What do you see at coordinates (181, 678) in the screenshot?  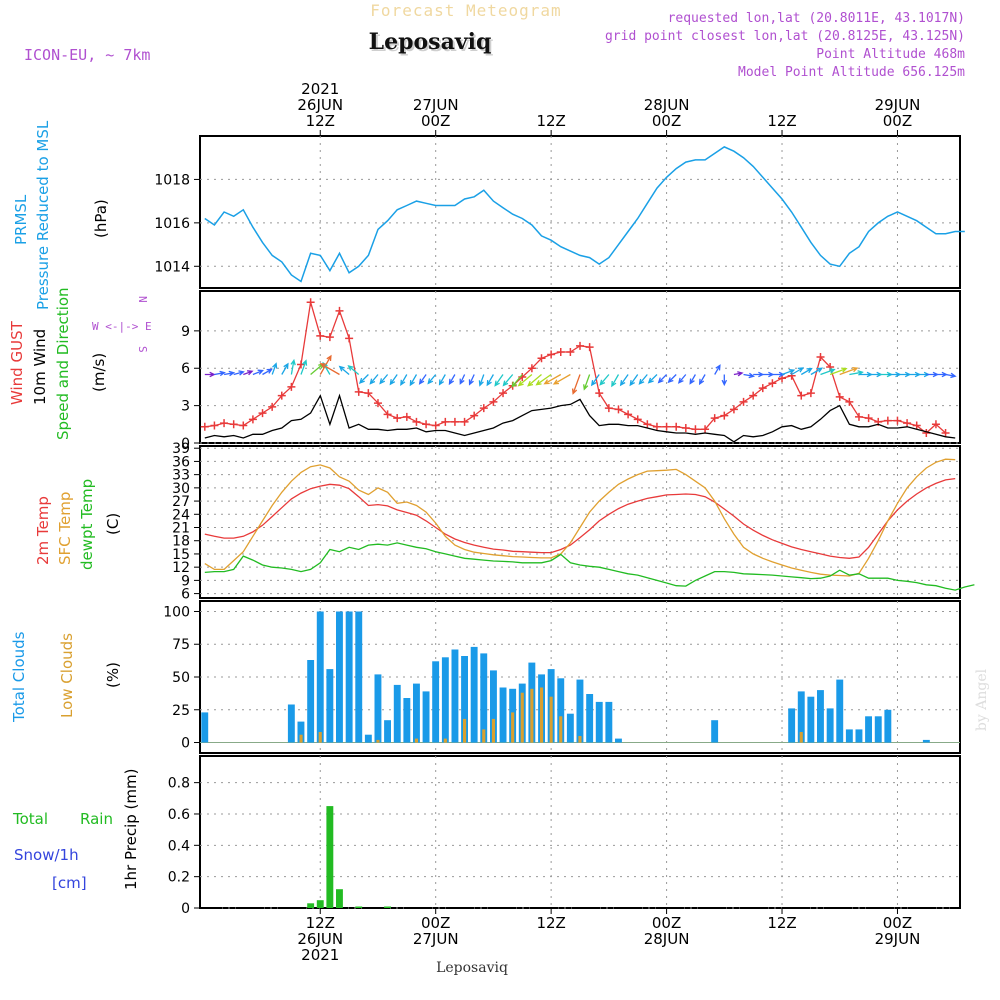 I see `y-tick-label-clouds: 50` at bounding box center [181, 678].